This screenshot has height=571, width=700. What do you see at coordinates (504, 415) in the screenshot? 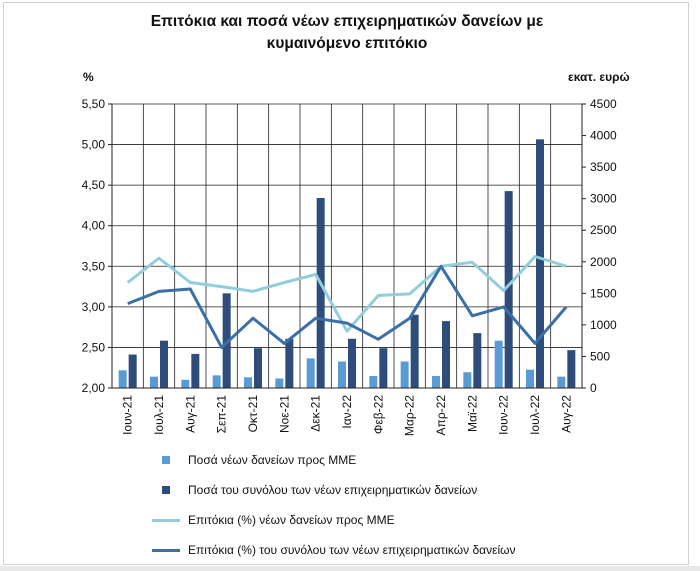
I see `category-label: Ιουν-22` at bounding box center [504, 415].